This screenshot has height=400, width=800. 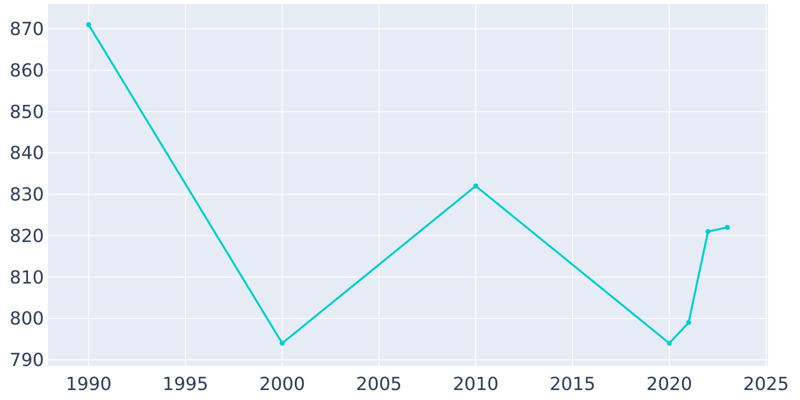 I want to click on x-tick-label: 2025, so click(x=766, y=384).